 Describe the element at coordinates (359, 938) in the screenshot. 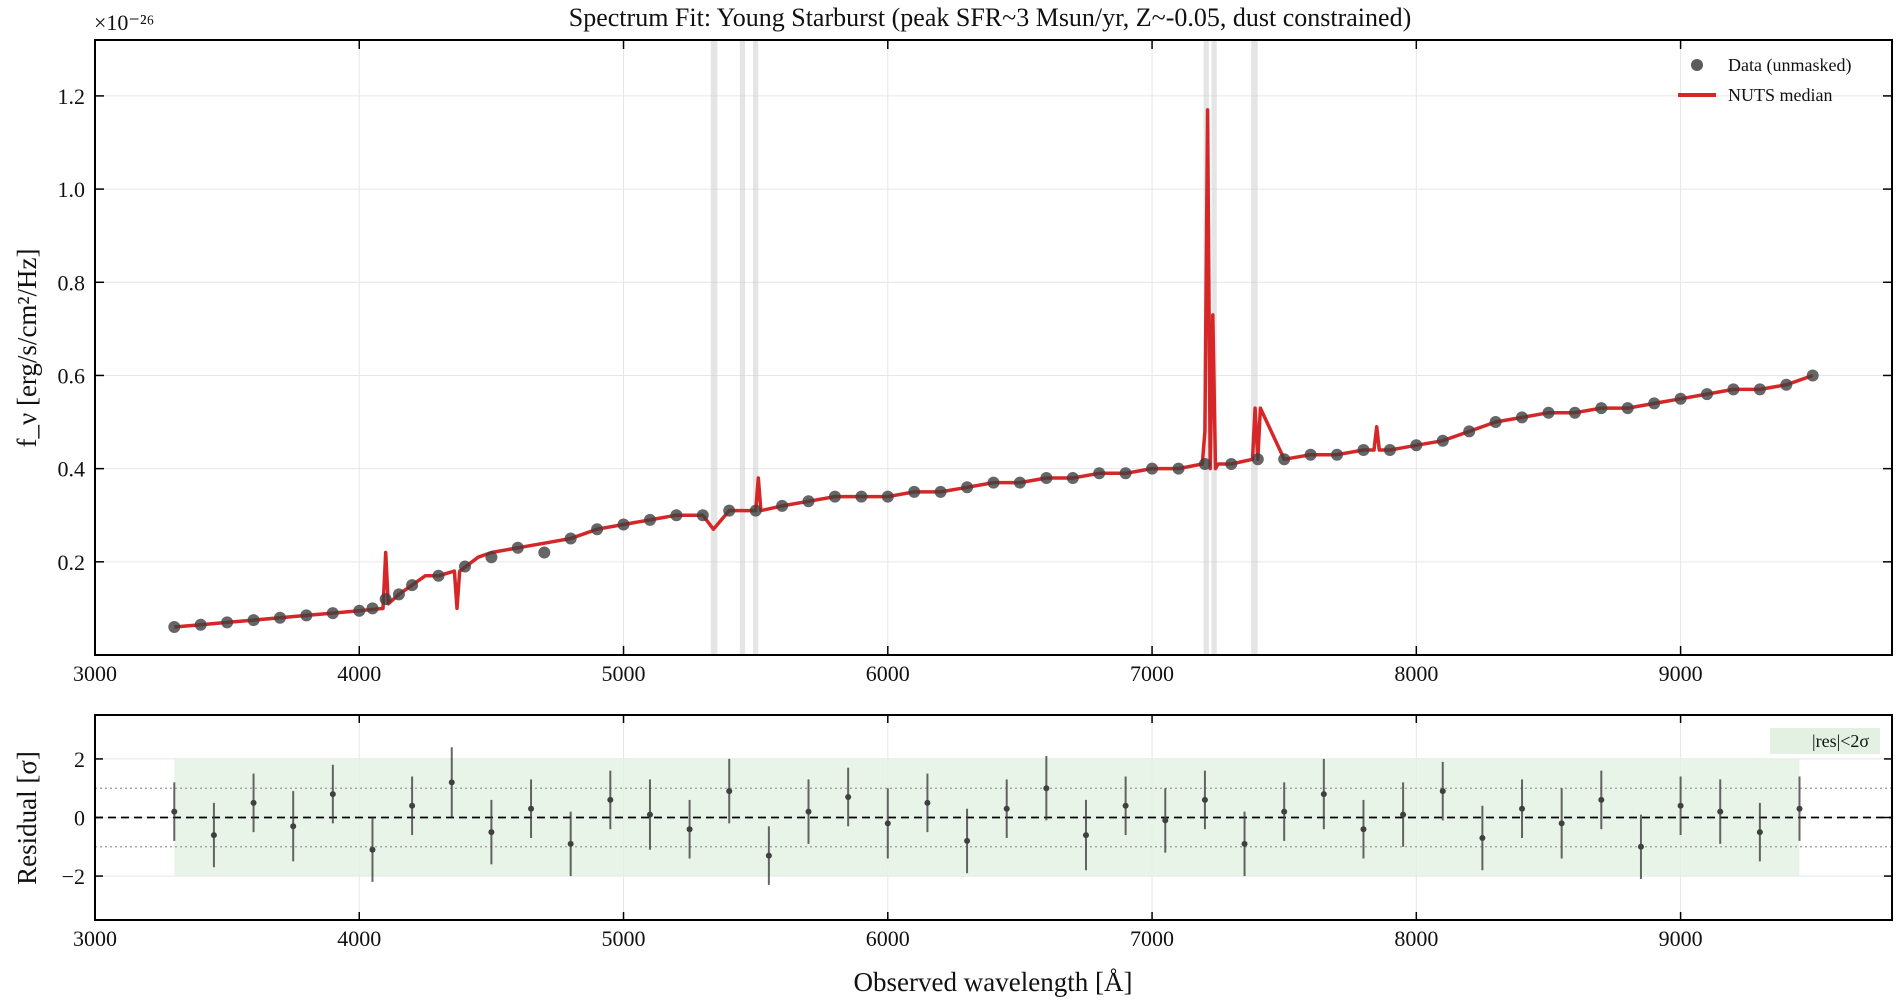

I see `x-tick-label: 4000` at that location.